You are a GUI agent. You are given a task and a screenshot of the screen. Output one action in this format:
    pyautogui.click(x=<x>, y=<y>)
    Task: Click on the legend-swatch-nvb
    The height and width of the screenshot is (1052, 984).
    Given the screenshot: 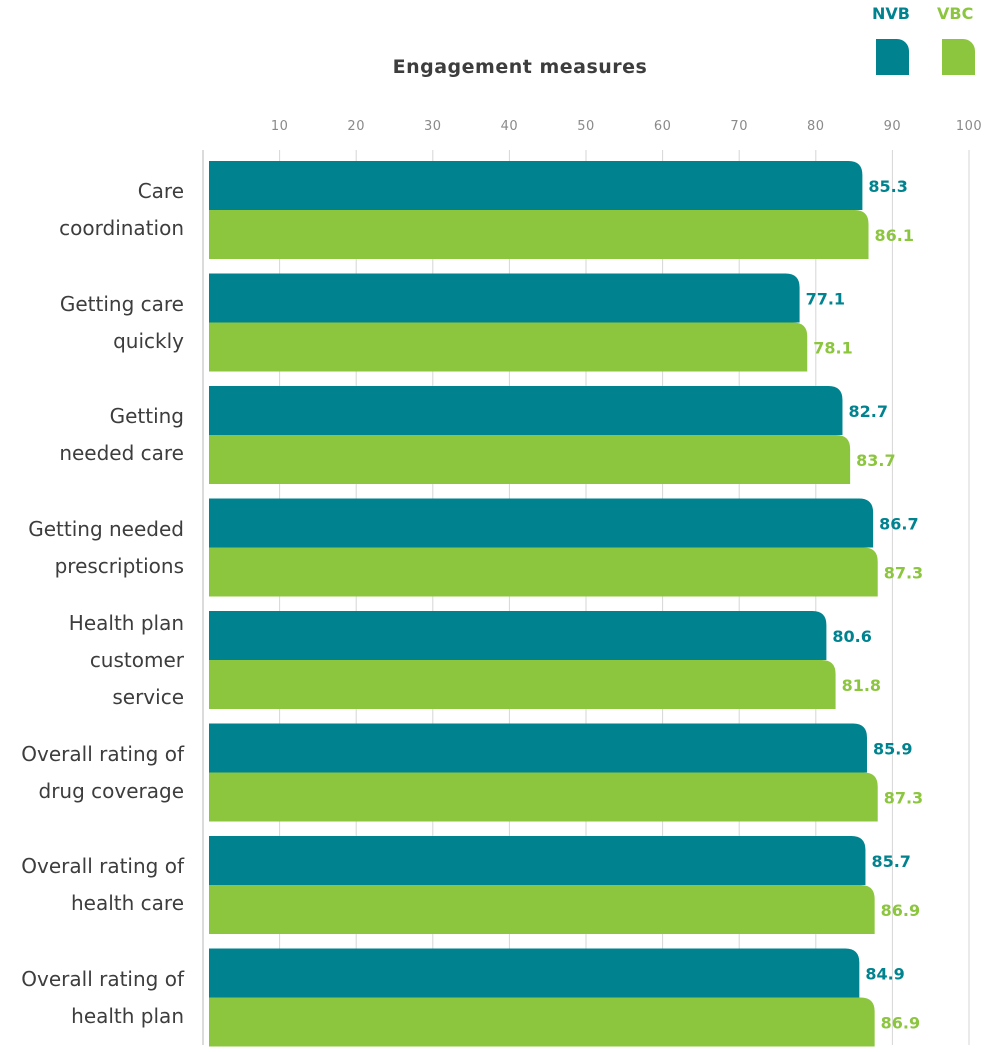 What is the action you would take?
    pyautogui.click(x=892, y=57)
    